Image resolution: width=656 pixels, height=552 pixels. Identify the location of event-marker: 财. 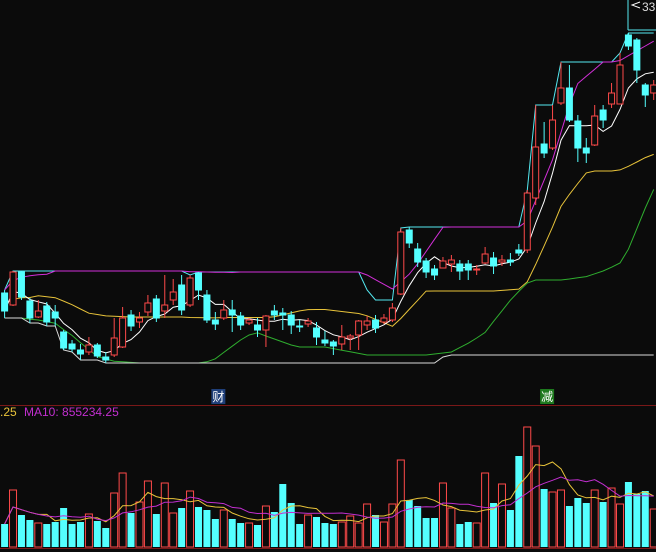
(218, 397).